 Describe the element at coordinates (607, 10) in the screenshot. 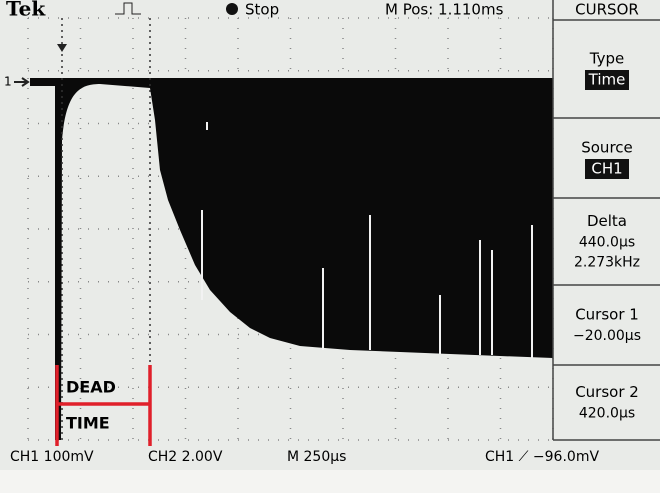

I see `menu-title: CURSOR` at that location.